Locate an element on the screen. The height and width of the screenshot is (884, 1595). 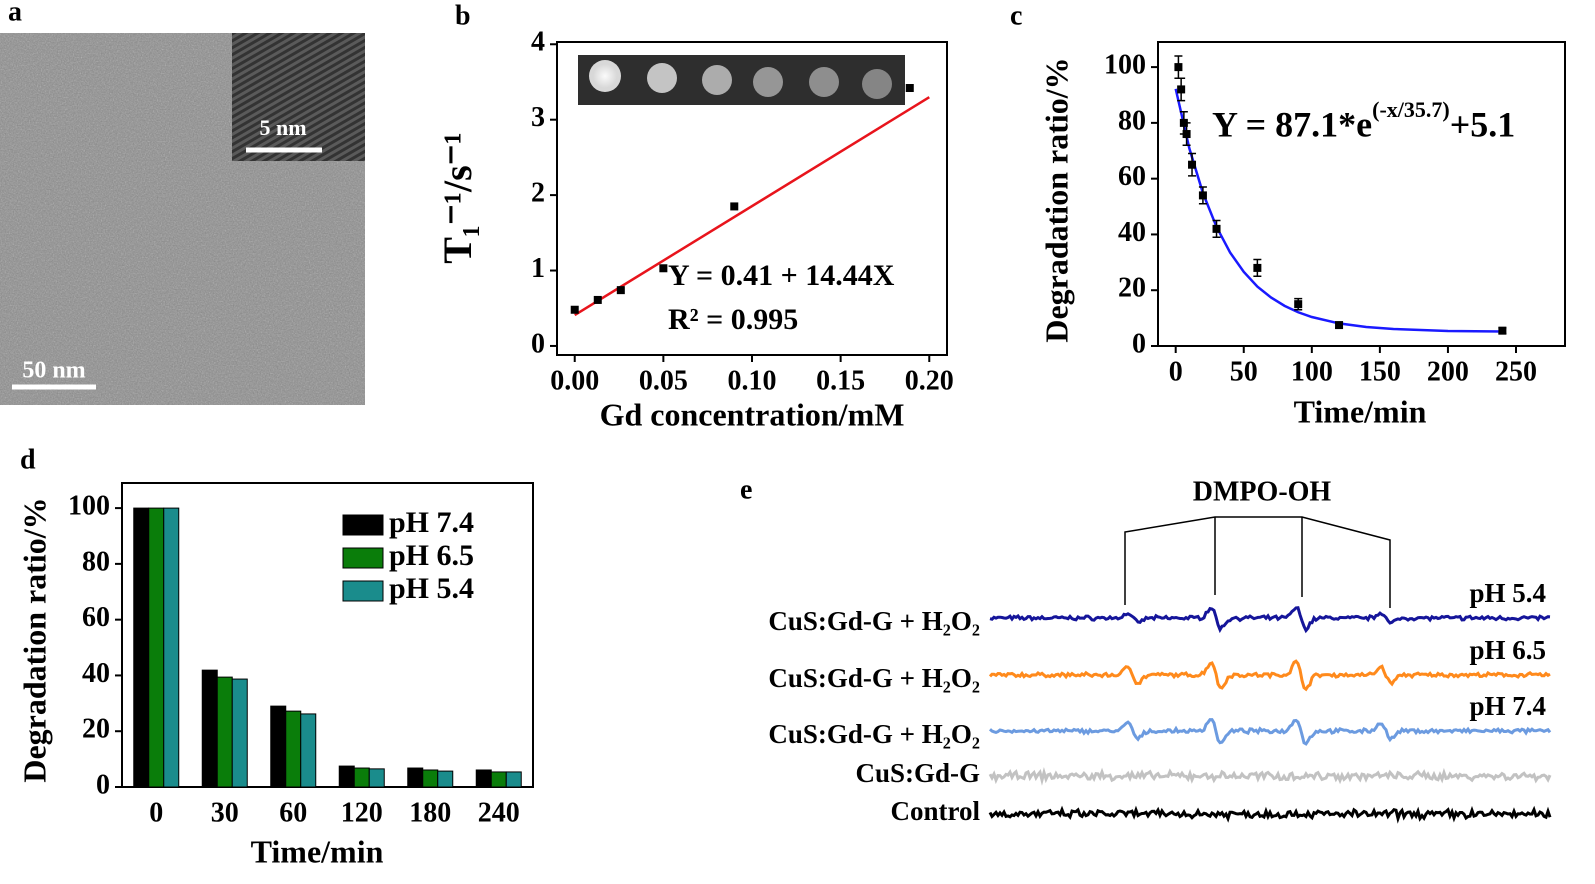
panel-label: a is located at coordinates (15, 13).